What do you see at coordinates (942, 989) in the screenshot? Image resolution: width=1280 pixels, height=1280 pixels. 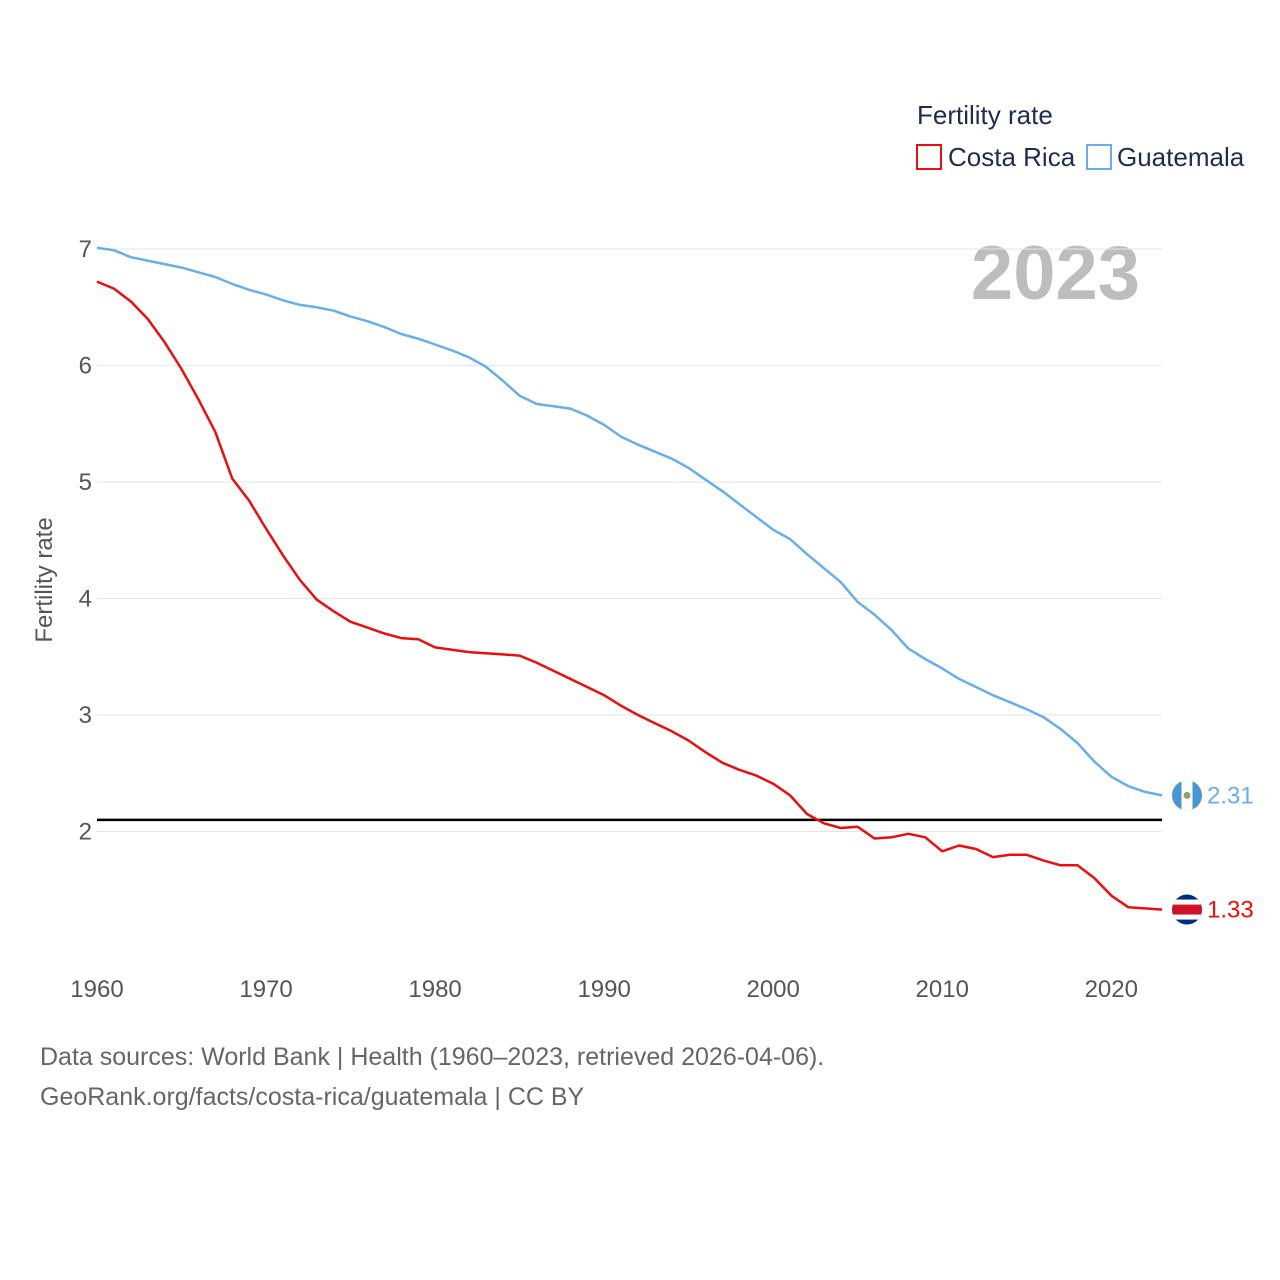 I see `x-tick-label-2010: 2010` at bounding box center [942, 989].